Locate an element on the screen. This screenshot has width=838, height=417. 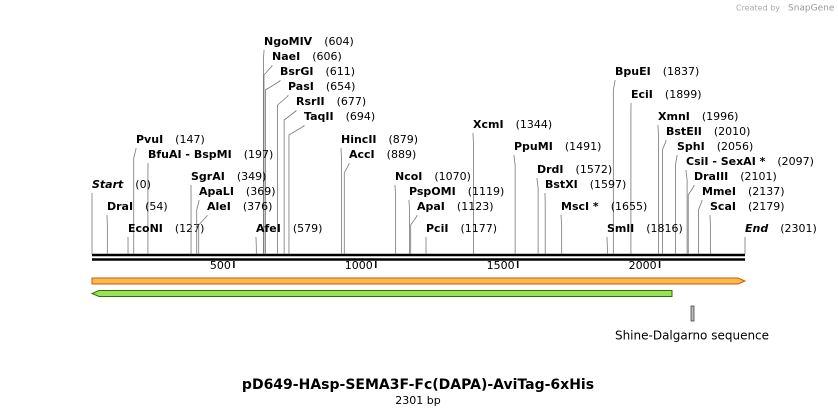
site-position: (376) is located at coordinates (258, 206).